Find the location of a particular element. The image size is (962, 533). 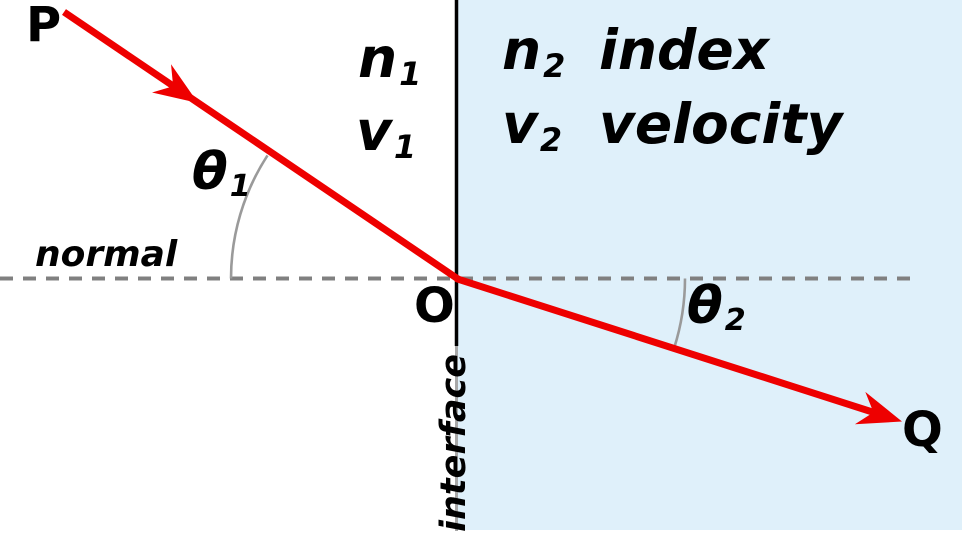

v1-symbol: v is located at coordinates (374, 131).